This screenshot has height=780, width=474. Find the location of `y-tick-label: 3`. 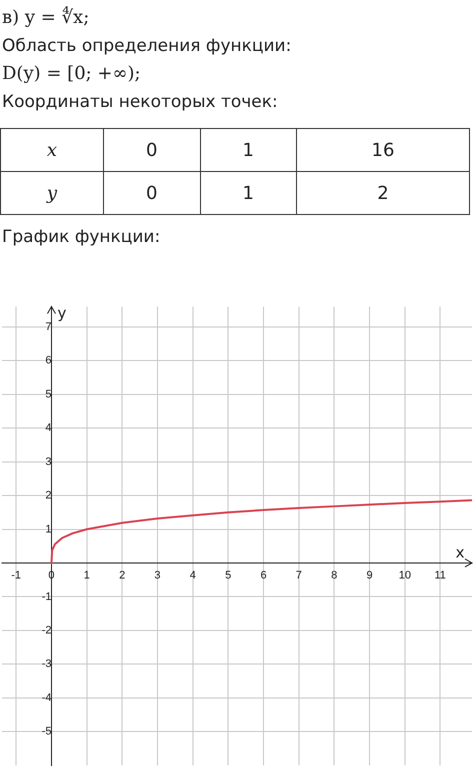

y-tick-label: 3 is located at coordinates (48, 462).